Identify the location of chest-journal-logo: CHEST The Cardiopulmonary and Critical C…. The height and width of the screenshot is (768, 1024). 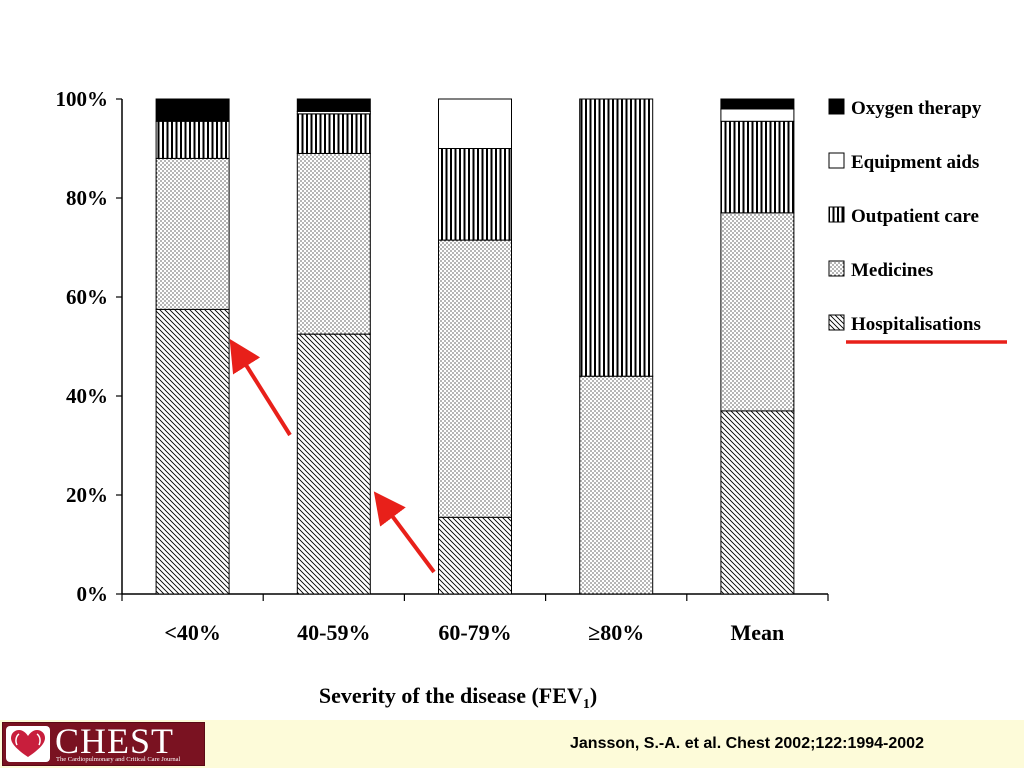
(103, 744).